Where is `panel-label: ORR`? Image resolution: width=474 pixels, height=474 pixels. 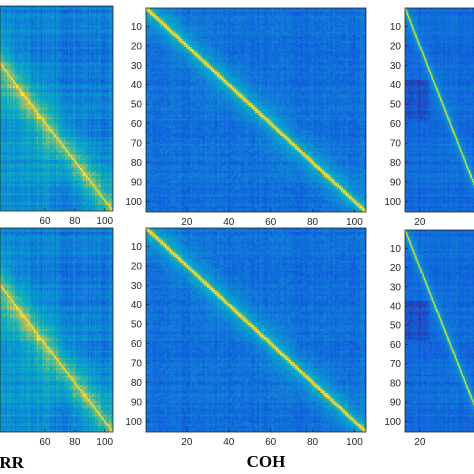 panel-label: ORR is located at coordinates (12, 462).